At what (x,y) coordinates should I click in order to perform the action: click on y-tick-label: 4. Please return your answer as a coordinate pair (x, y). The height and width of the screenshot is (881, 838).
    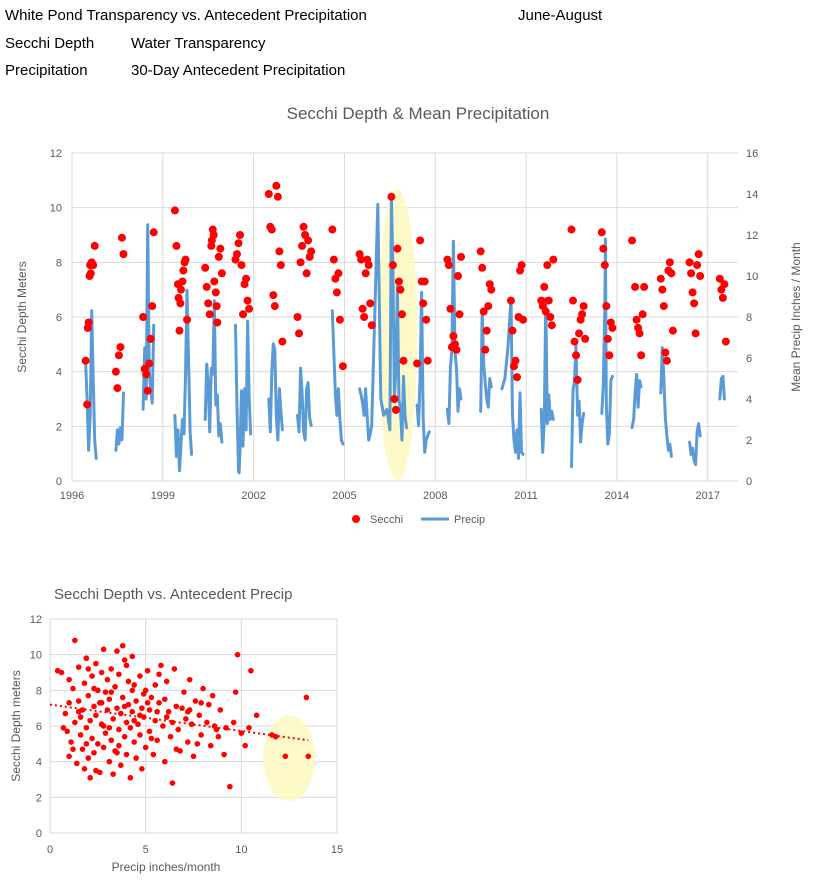
    Looking at the image, I should click on (59, 373).